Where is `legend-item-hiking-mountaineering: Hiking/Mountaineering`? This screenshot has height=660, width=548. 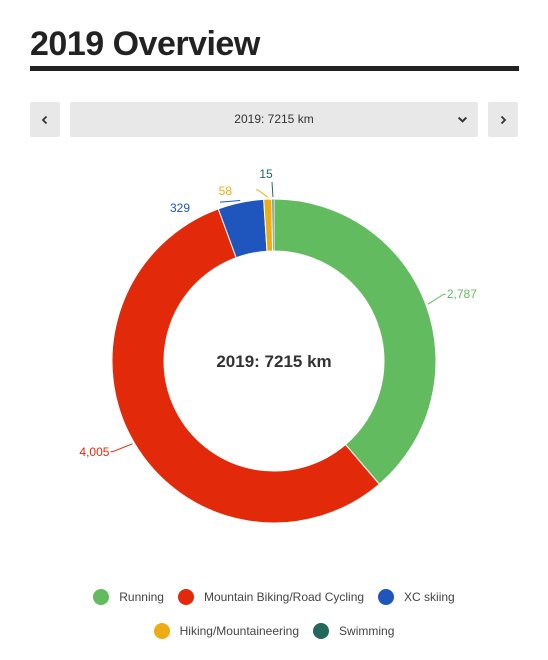
legend-item-hiking-mountaineering: Hiking/Mountaineering is located at coordinates (226, 631).